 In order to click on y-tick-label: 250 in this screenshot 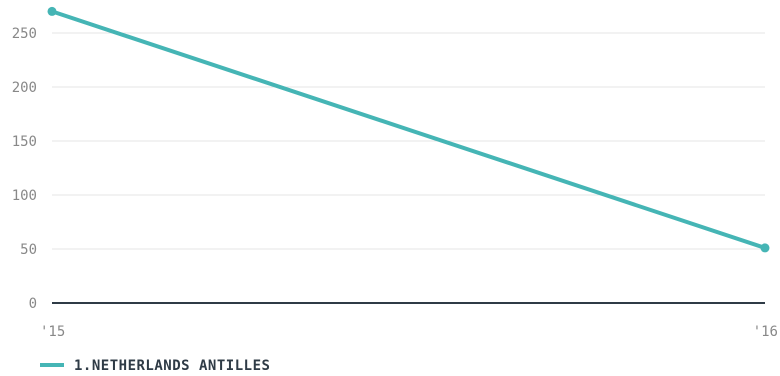, I will do `click(24, 34)`.